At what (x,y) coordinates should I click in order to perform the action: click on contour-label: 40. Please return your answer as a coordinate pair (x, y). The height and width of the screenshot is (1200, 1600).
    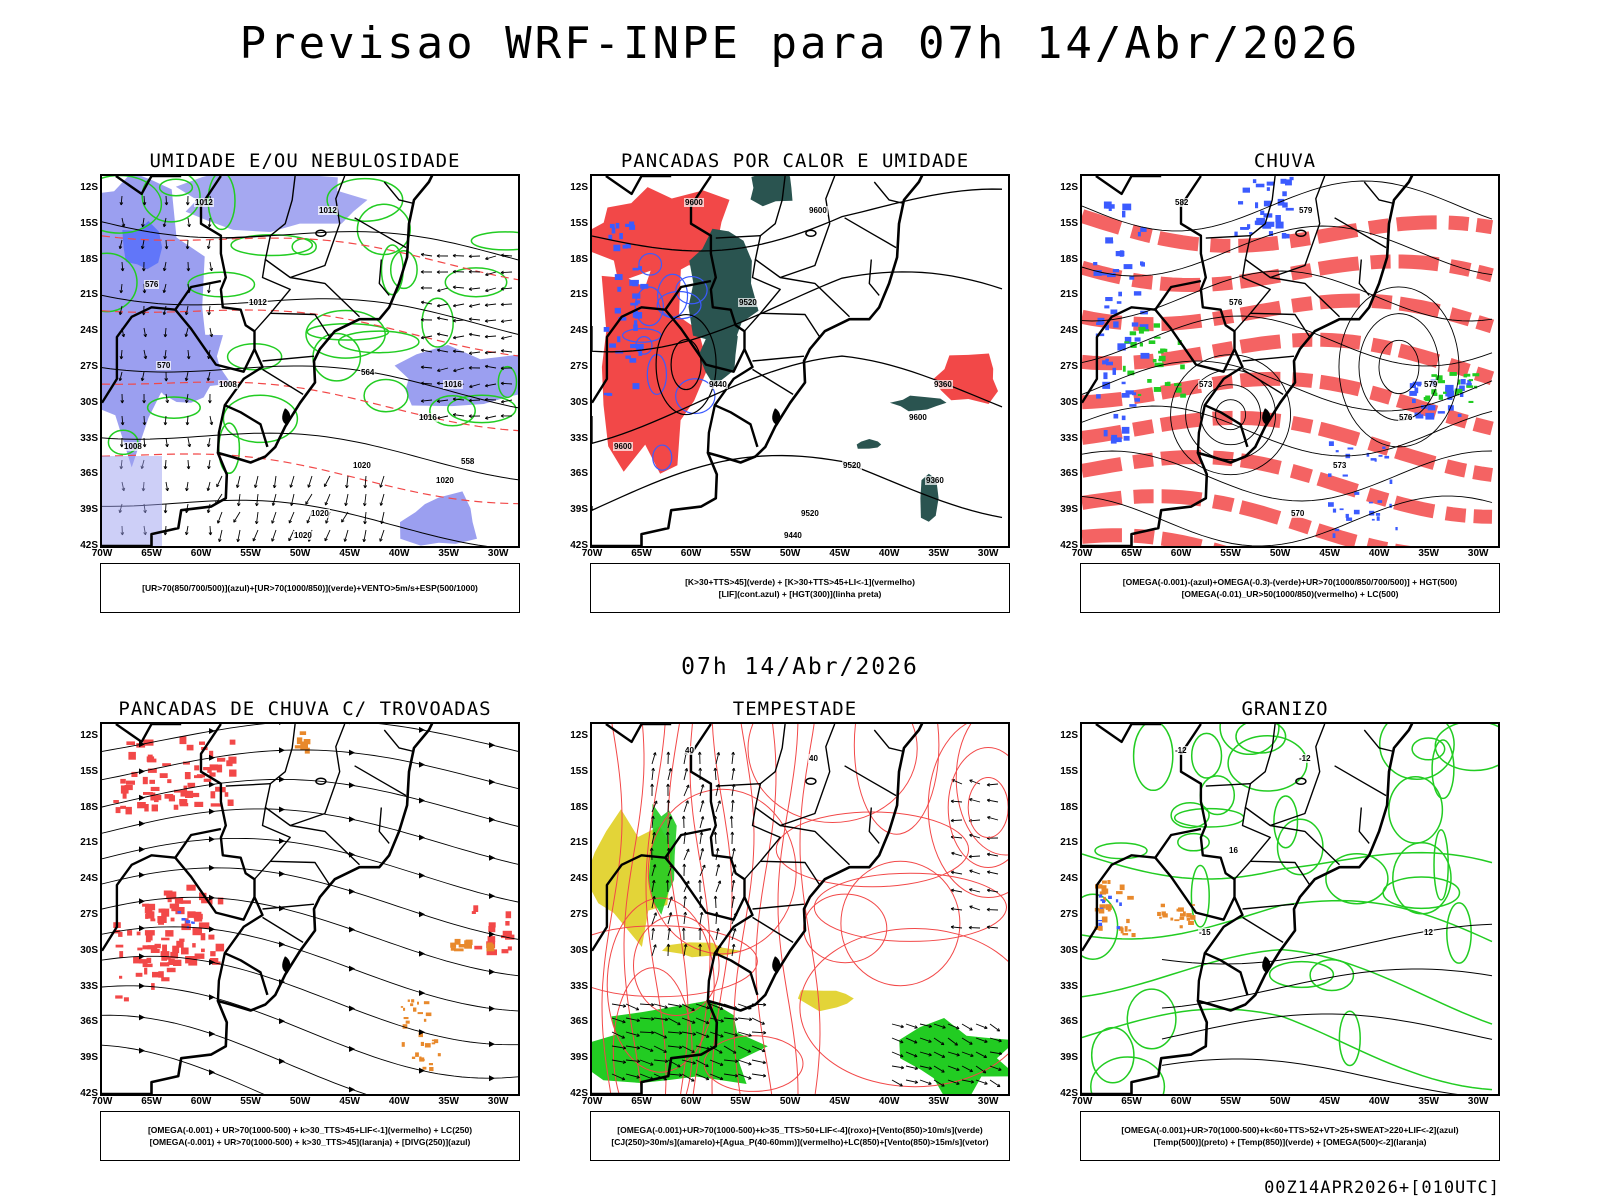
    Looking at the image, I should click on (689, 750).